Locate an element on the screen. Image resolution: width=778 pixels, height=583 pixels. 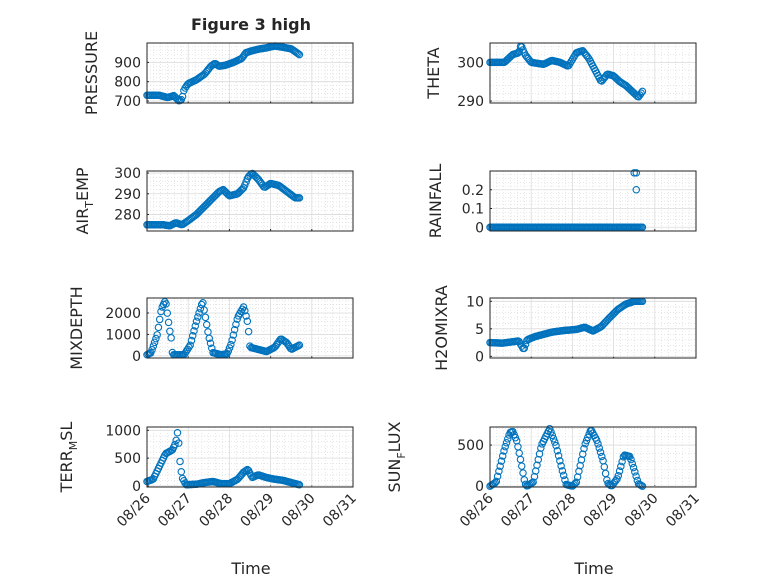
y-tick-label: 280 is located at coordinates (127, 215).